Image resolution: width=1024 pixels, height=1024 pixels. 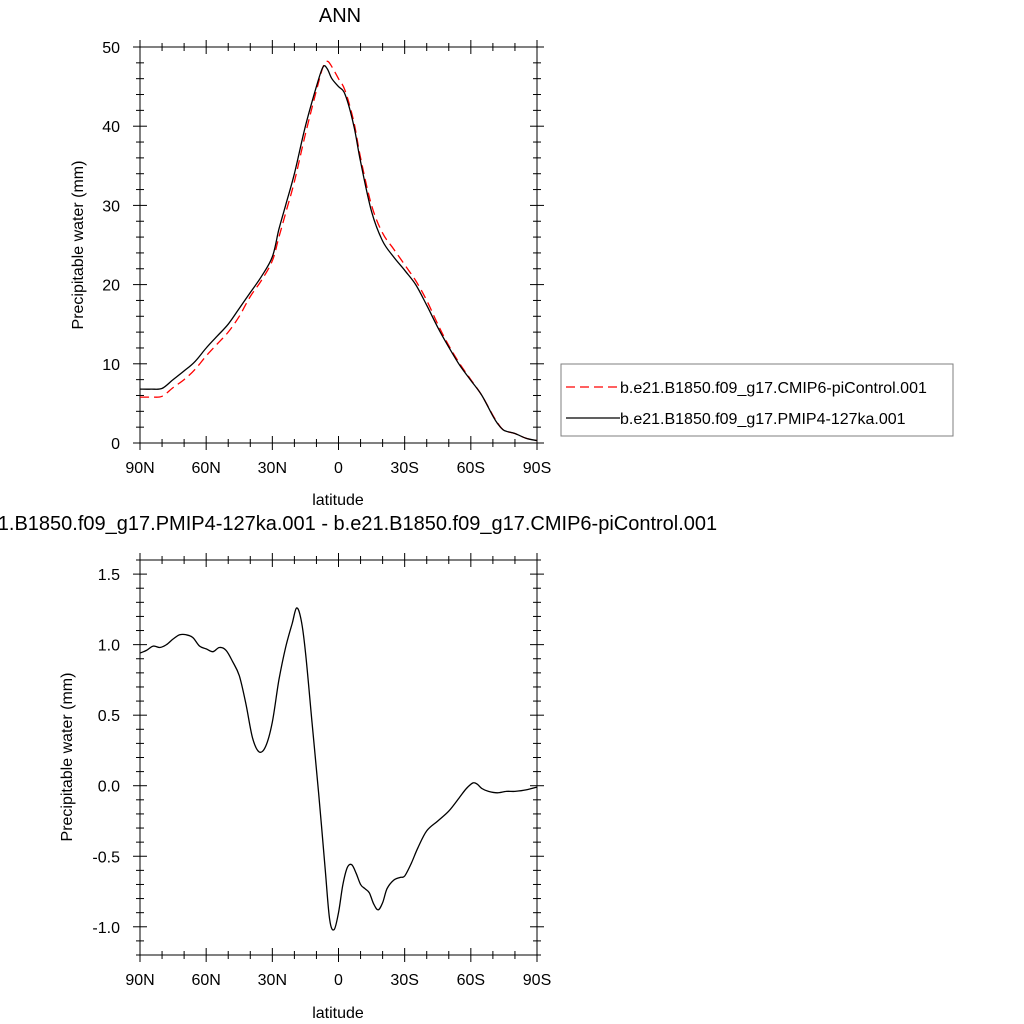 I want to click on panel-top-x-axis-title: latitude, so click(x=338, y=500).